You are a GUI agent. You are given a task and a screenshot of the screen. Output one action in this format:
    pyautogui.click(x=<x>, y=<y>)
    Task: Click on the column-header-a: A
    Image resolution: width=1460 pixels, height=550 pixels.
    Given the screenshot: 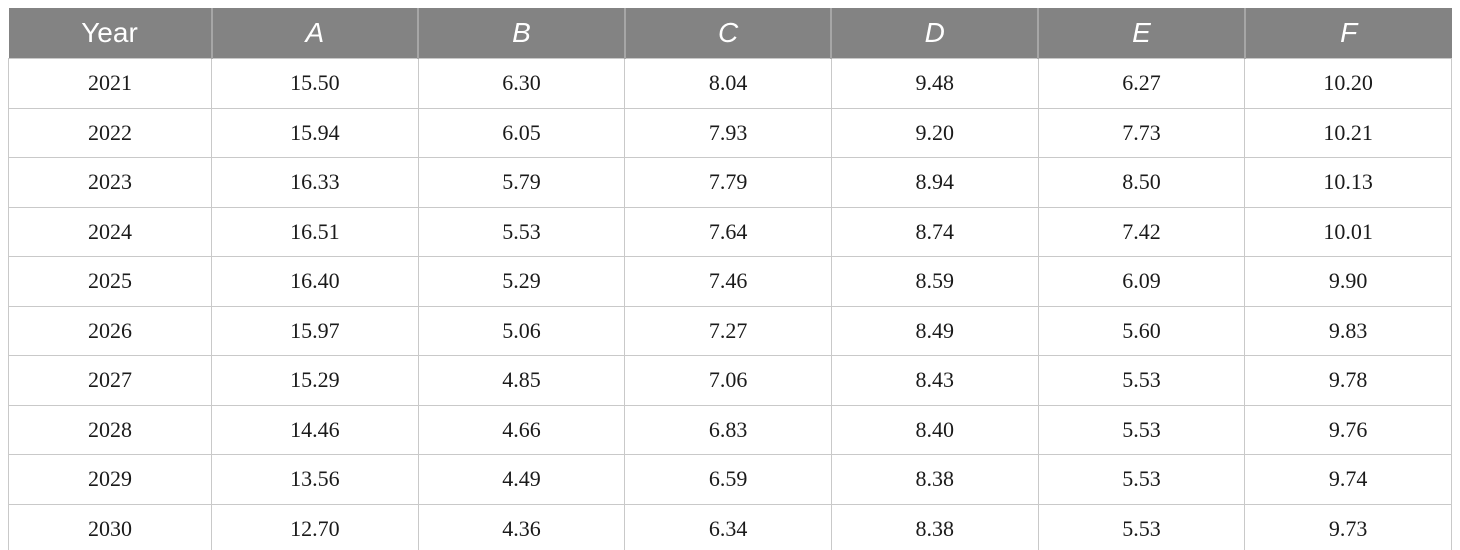 What is the action you would take?
    pyautogui.click(x=315, y=33)
    